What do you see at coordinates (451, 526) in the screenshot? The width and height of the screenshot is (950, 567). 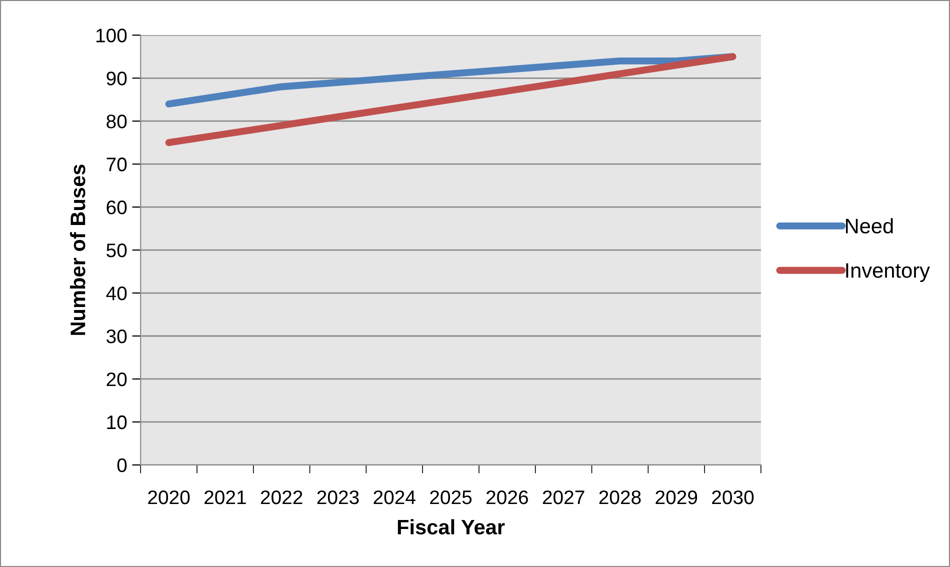 I see `x-axis-title: Fiscal Year` at bounding box center [451, 526].